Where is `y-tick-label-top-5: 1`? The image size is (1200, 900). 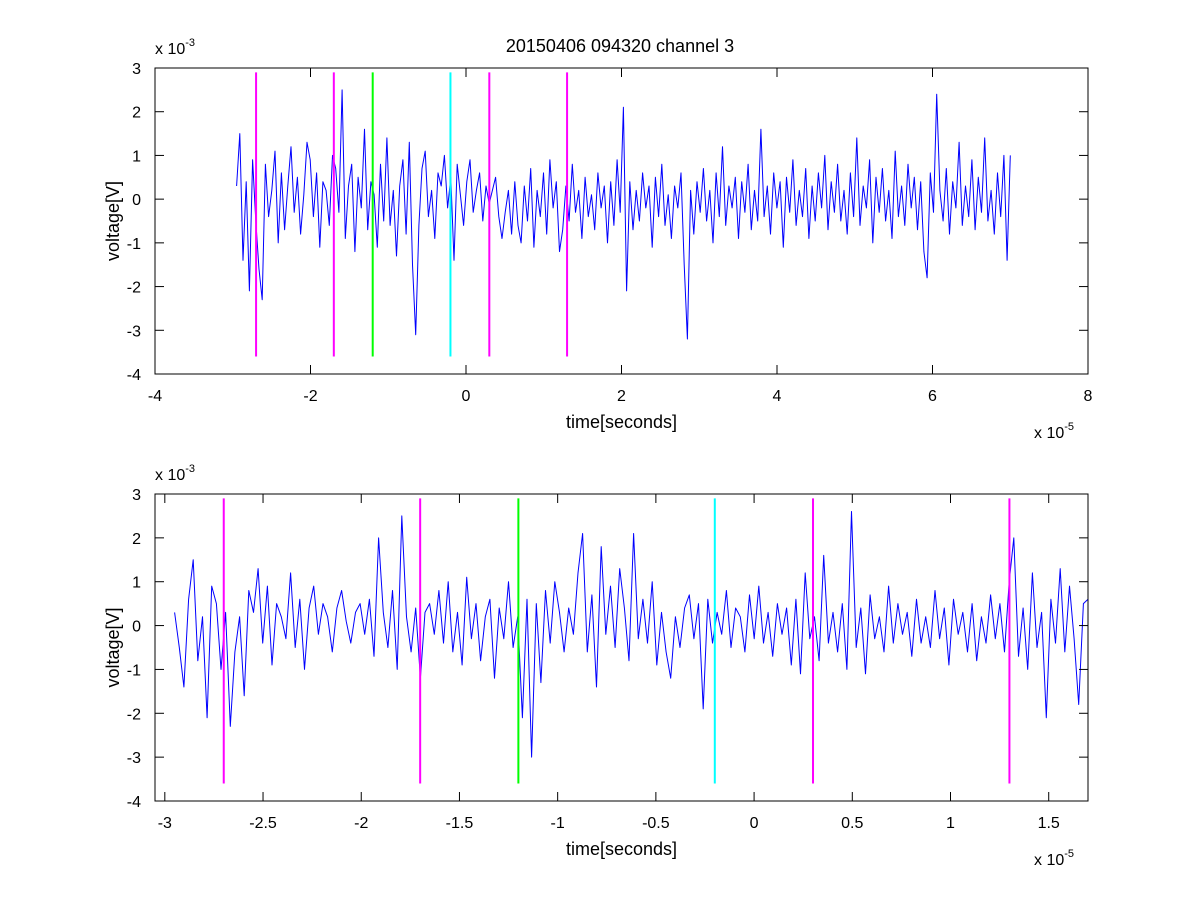
y-tick-label-top-5: 1 is located at coordinates (136, 156).